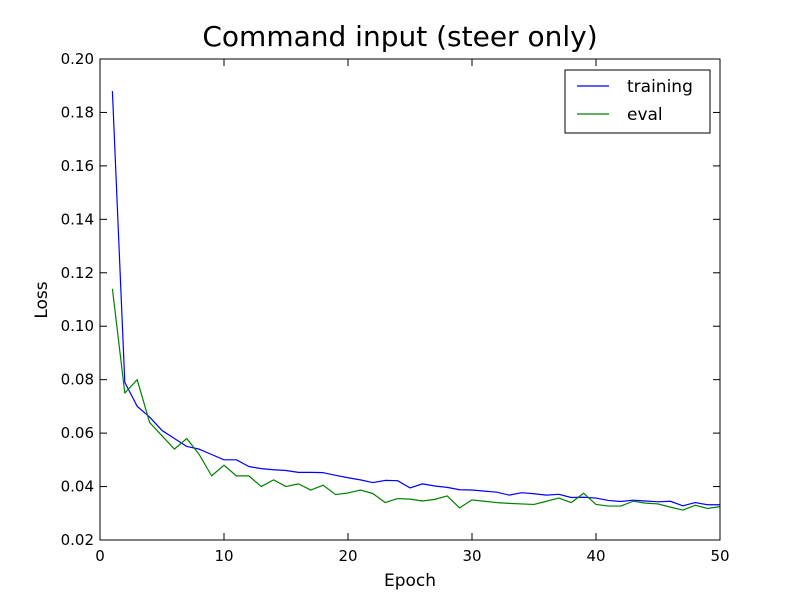 This screenshot has height=600, width=800. Describe the element at coordinates (77, 540) in the screenshot. I see `y-tick-label: 0.02` at that location.